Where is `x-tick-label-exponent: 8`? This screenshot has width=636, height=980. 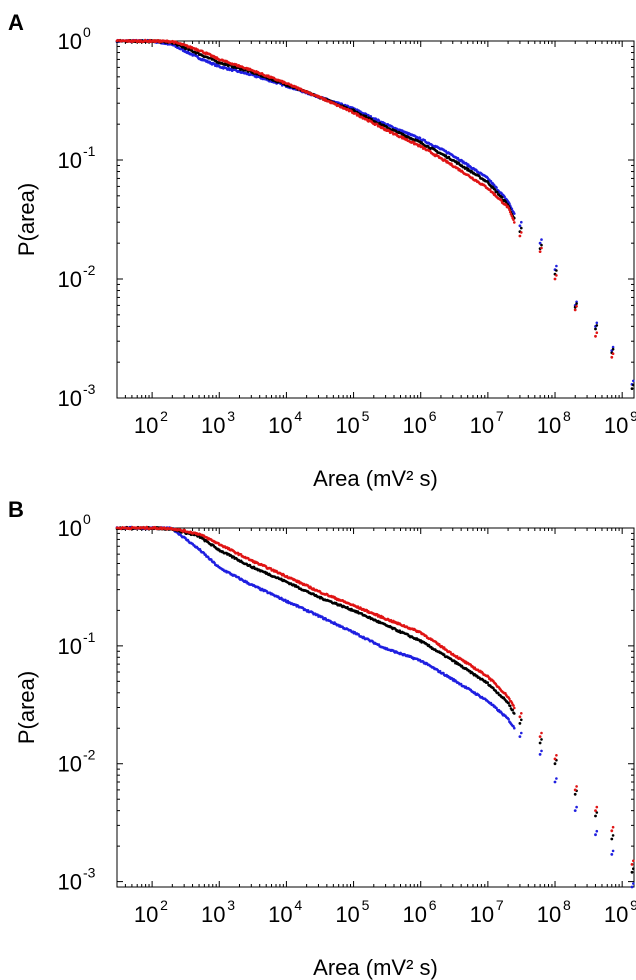 x-tick-label-exponent: 8 is located at coordinates (567, 416).